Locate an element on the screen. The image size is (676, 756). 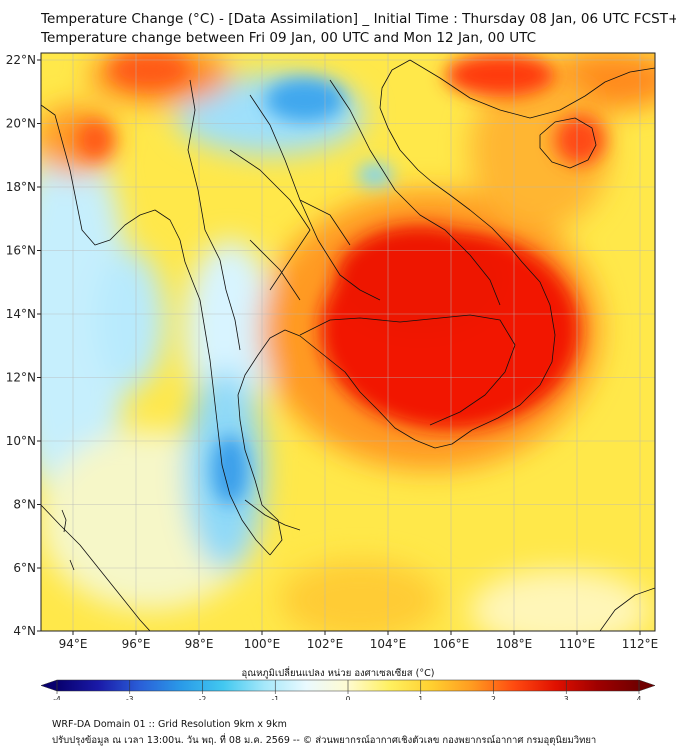
lat-label: 14°N is located at coordinates (21, 314).